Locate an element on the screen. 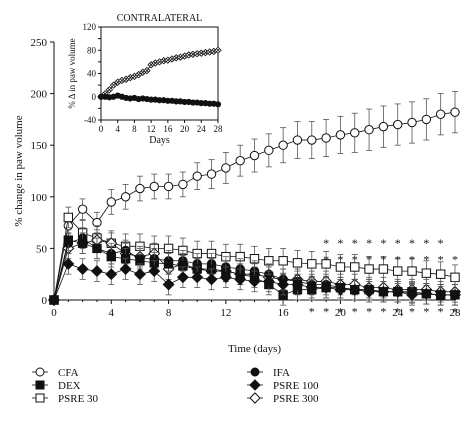 The width and height of the screenshot is (474, 421). main-x-axis-label: Time (days) is located at coordinates (254, 349).